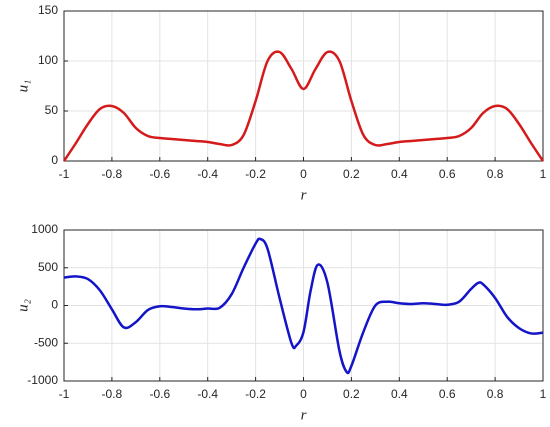 The image size is (550, 427). Describe the element at coordinates (48, 267) in the screenshot. I see `y-tick-label: 500` at that location.